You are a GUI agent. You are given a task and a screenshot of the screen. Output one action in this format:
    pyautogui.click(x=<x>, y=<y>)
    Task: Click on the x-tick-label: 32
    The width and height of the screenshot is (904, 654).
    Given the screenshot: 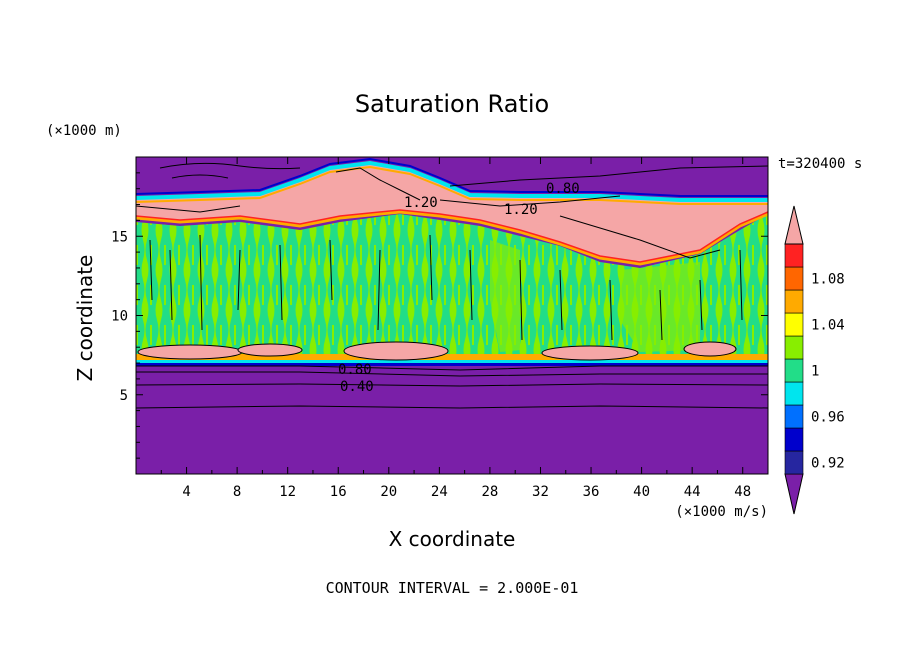 What is the action you would take?
    pyautogui.click(x=540, y=492)
    